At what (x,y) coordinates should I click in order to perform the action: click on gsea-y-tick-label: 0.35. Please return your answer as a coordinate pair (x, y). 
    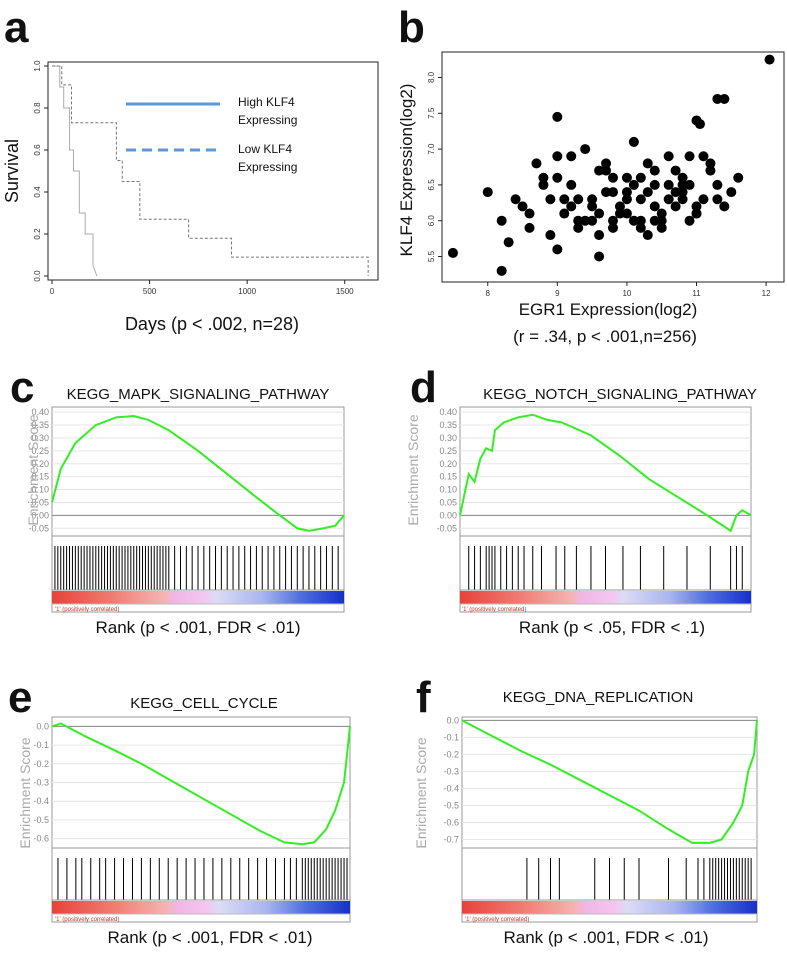
    Looking at the image, I should click on (40, 425).